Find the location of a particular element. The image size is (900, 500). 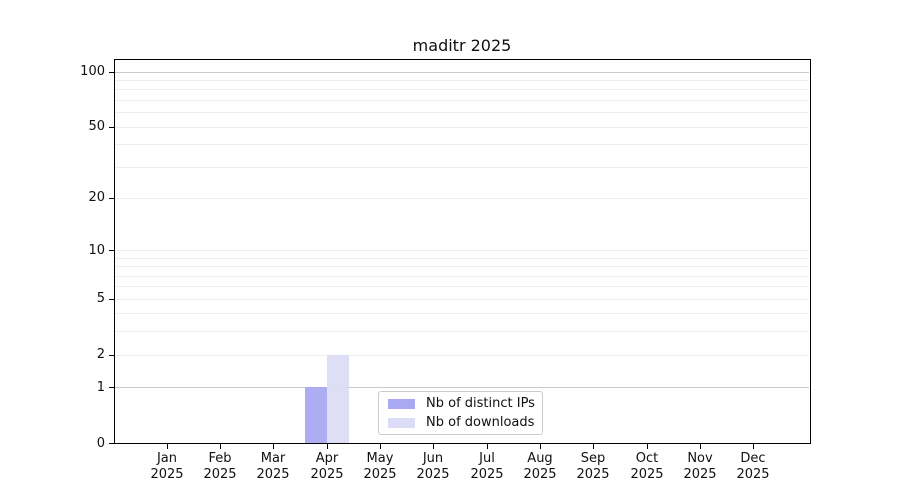

legend-swatch-downloads is located at coordinates (401, 422).